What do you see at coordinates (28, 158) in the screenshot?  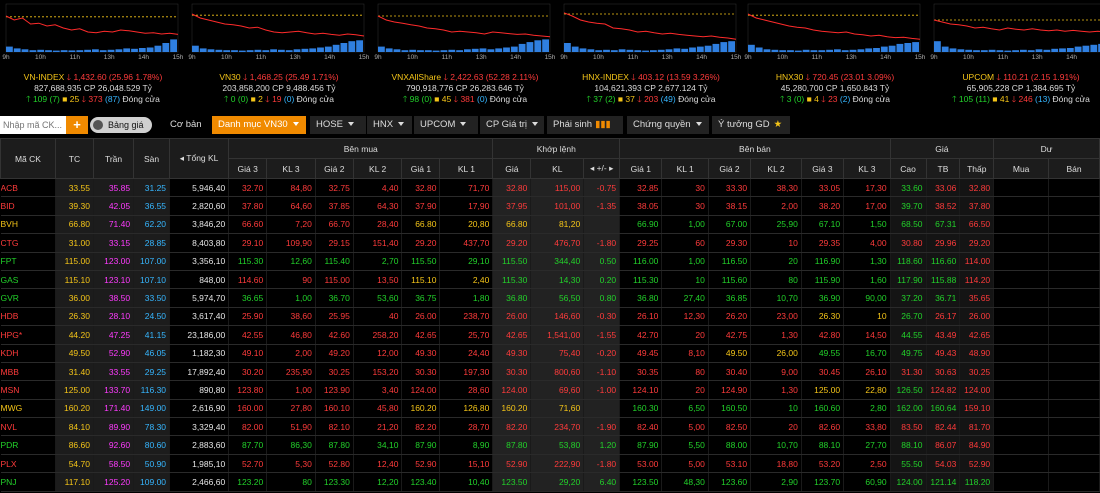 I see `col-symbol: Mã CK` at bounding box center [28, 158].